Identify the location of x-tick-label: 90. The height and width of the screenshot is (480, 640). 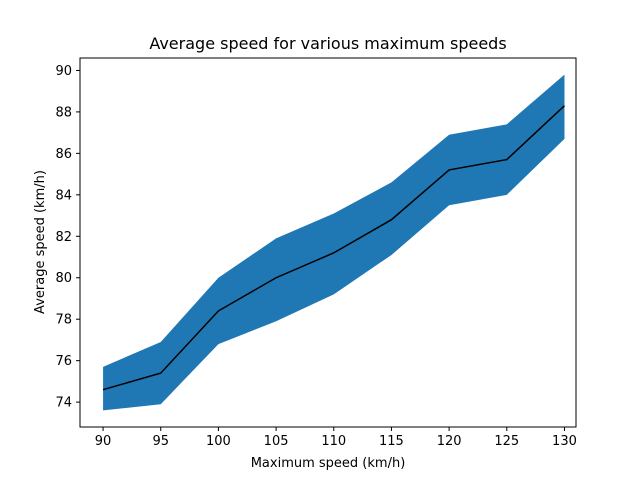
(103, 441).